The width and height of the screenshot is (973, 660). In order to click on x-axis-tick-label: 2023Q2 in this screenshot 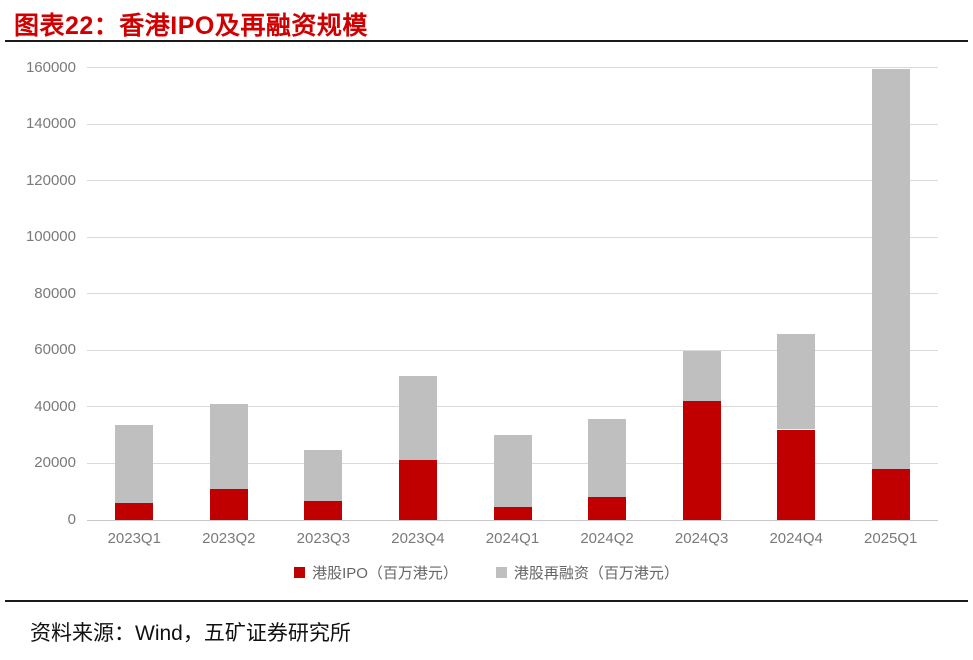, I will do `click(229, 538)`.